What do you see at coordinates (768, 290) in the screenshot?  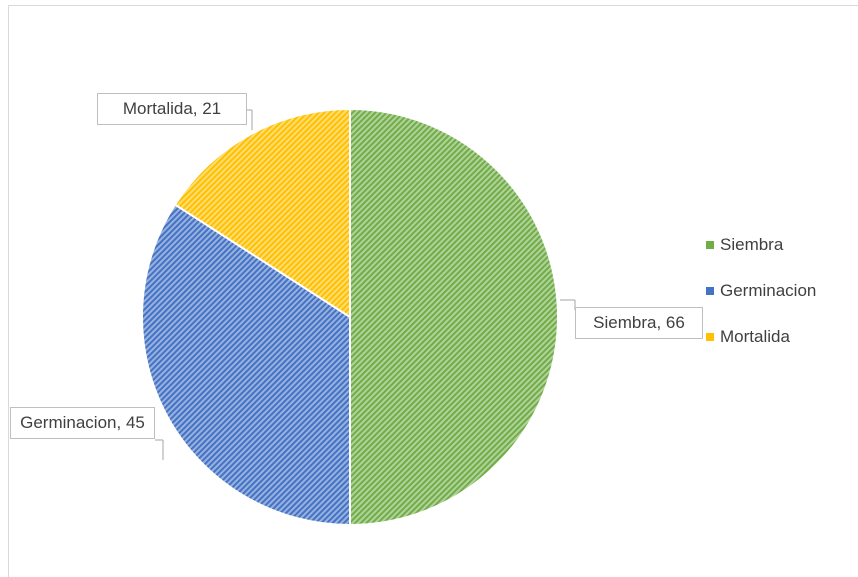 I see `legend-label: Germinacion` at bounding box center [768, 290].